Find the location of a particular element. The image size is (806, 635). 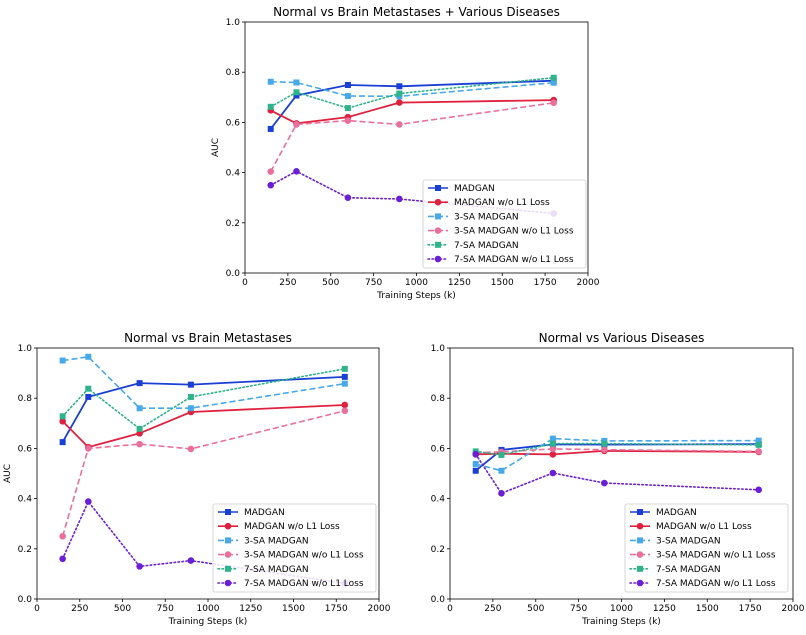

y-tick-label: 0.6 is located at coordinates (438, 449).